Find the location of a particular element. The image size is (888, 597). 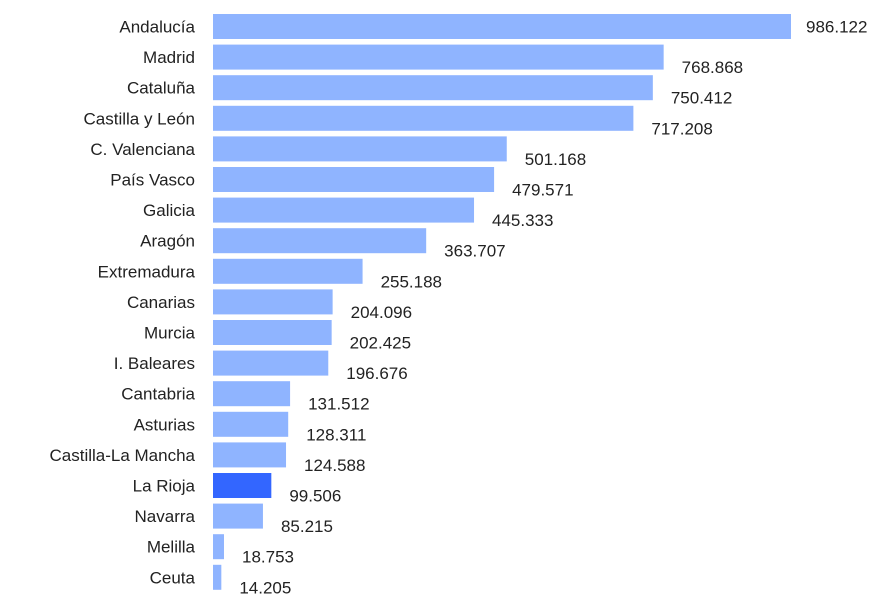

value-label: 196.676 is located at coordinates (376, 373).